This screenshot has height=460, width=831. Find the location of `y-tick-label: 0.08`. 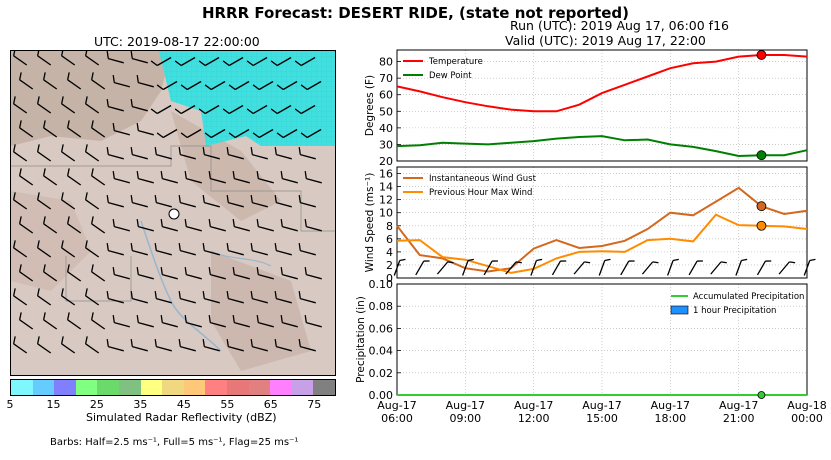

y-tick-label: 0.08 is located at coordinates (381, 306).